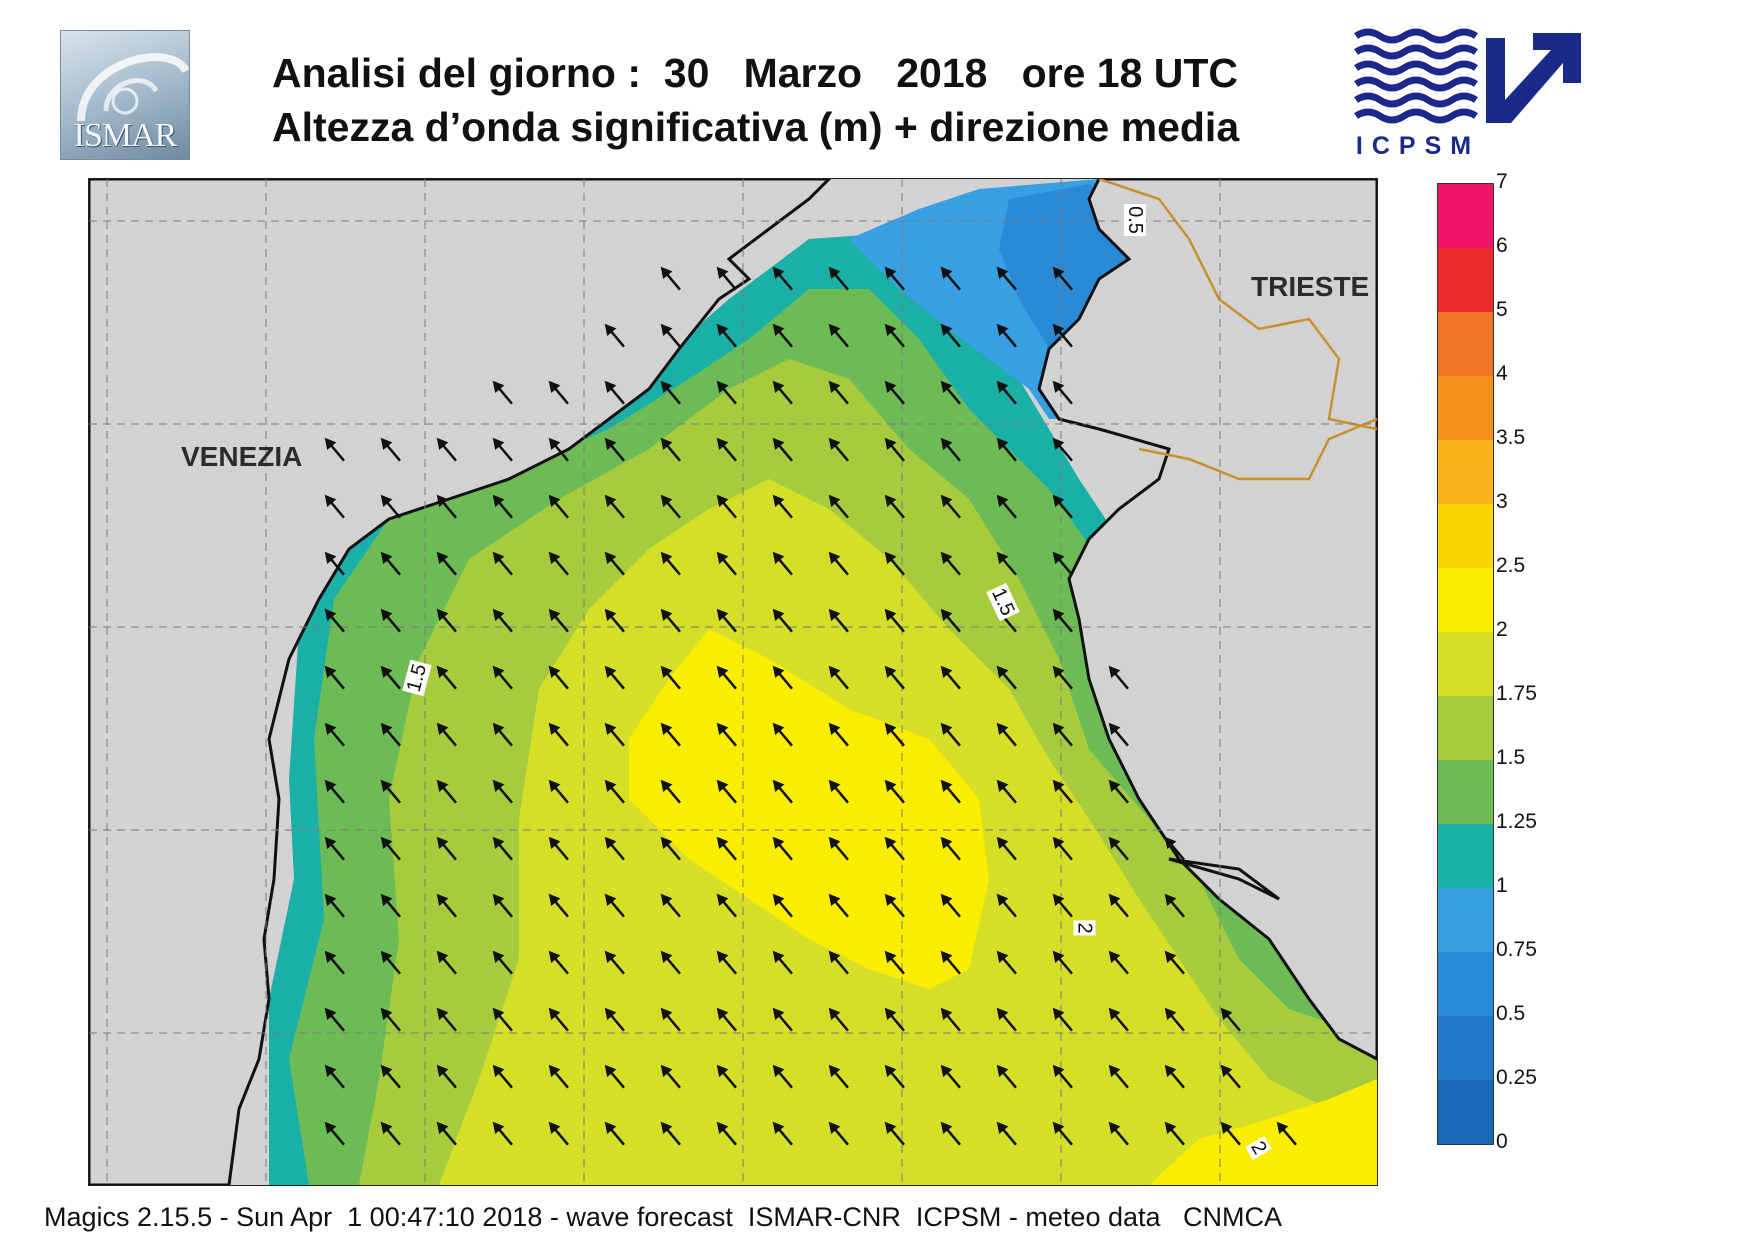 This screenshot has width=1755, height=1242. What do you see at coordinates (125, 135) in the screenshot?
I see `ismar-logo-text: ISMAR` at bounding box center [125, 135].